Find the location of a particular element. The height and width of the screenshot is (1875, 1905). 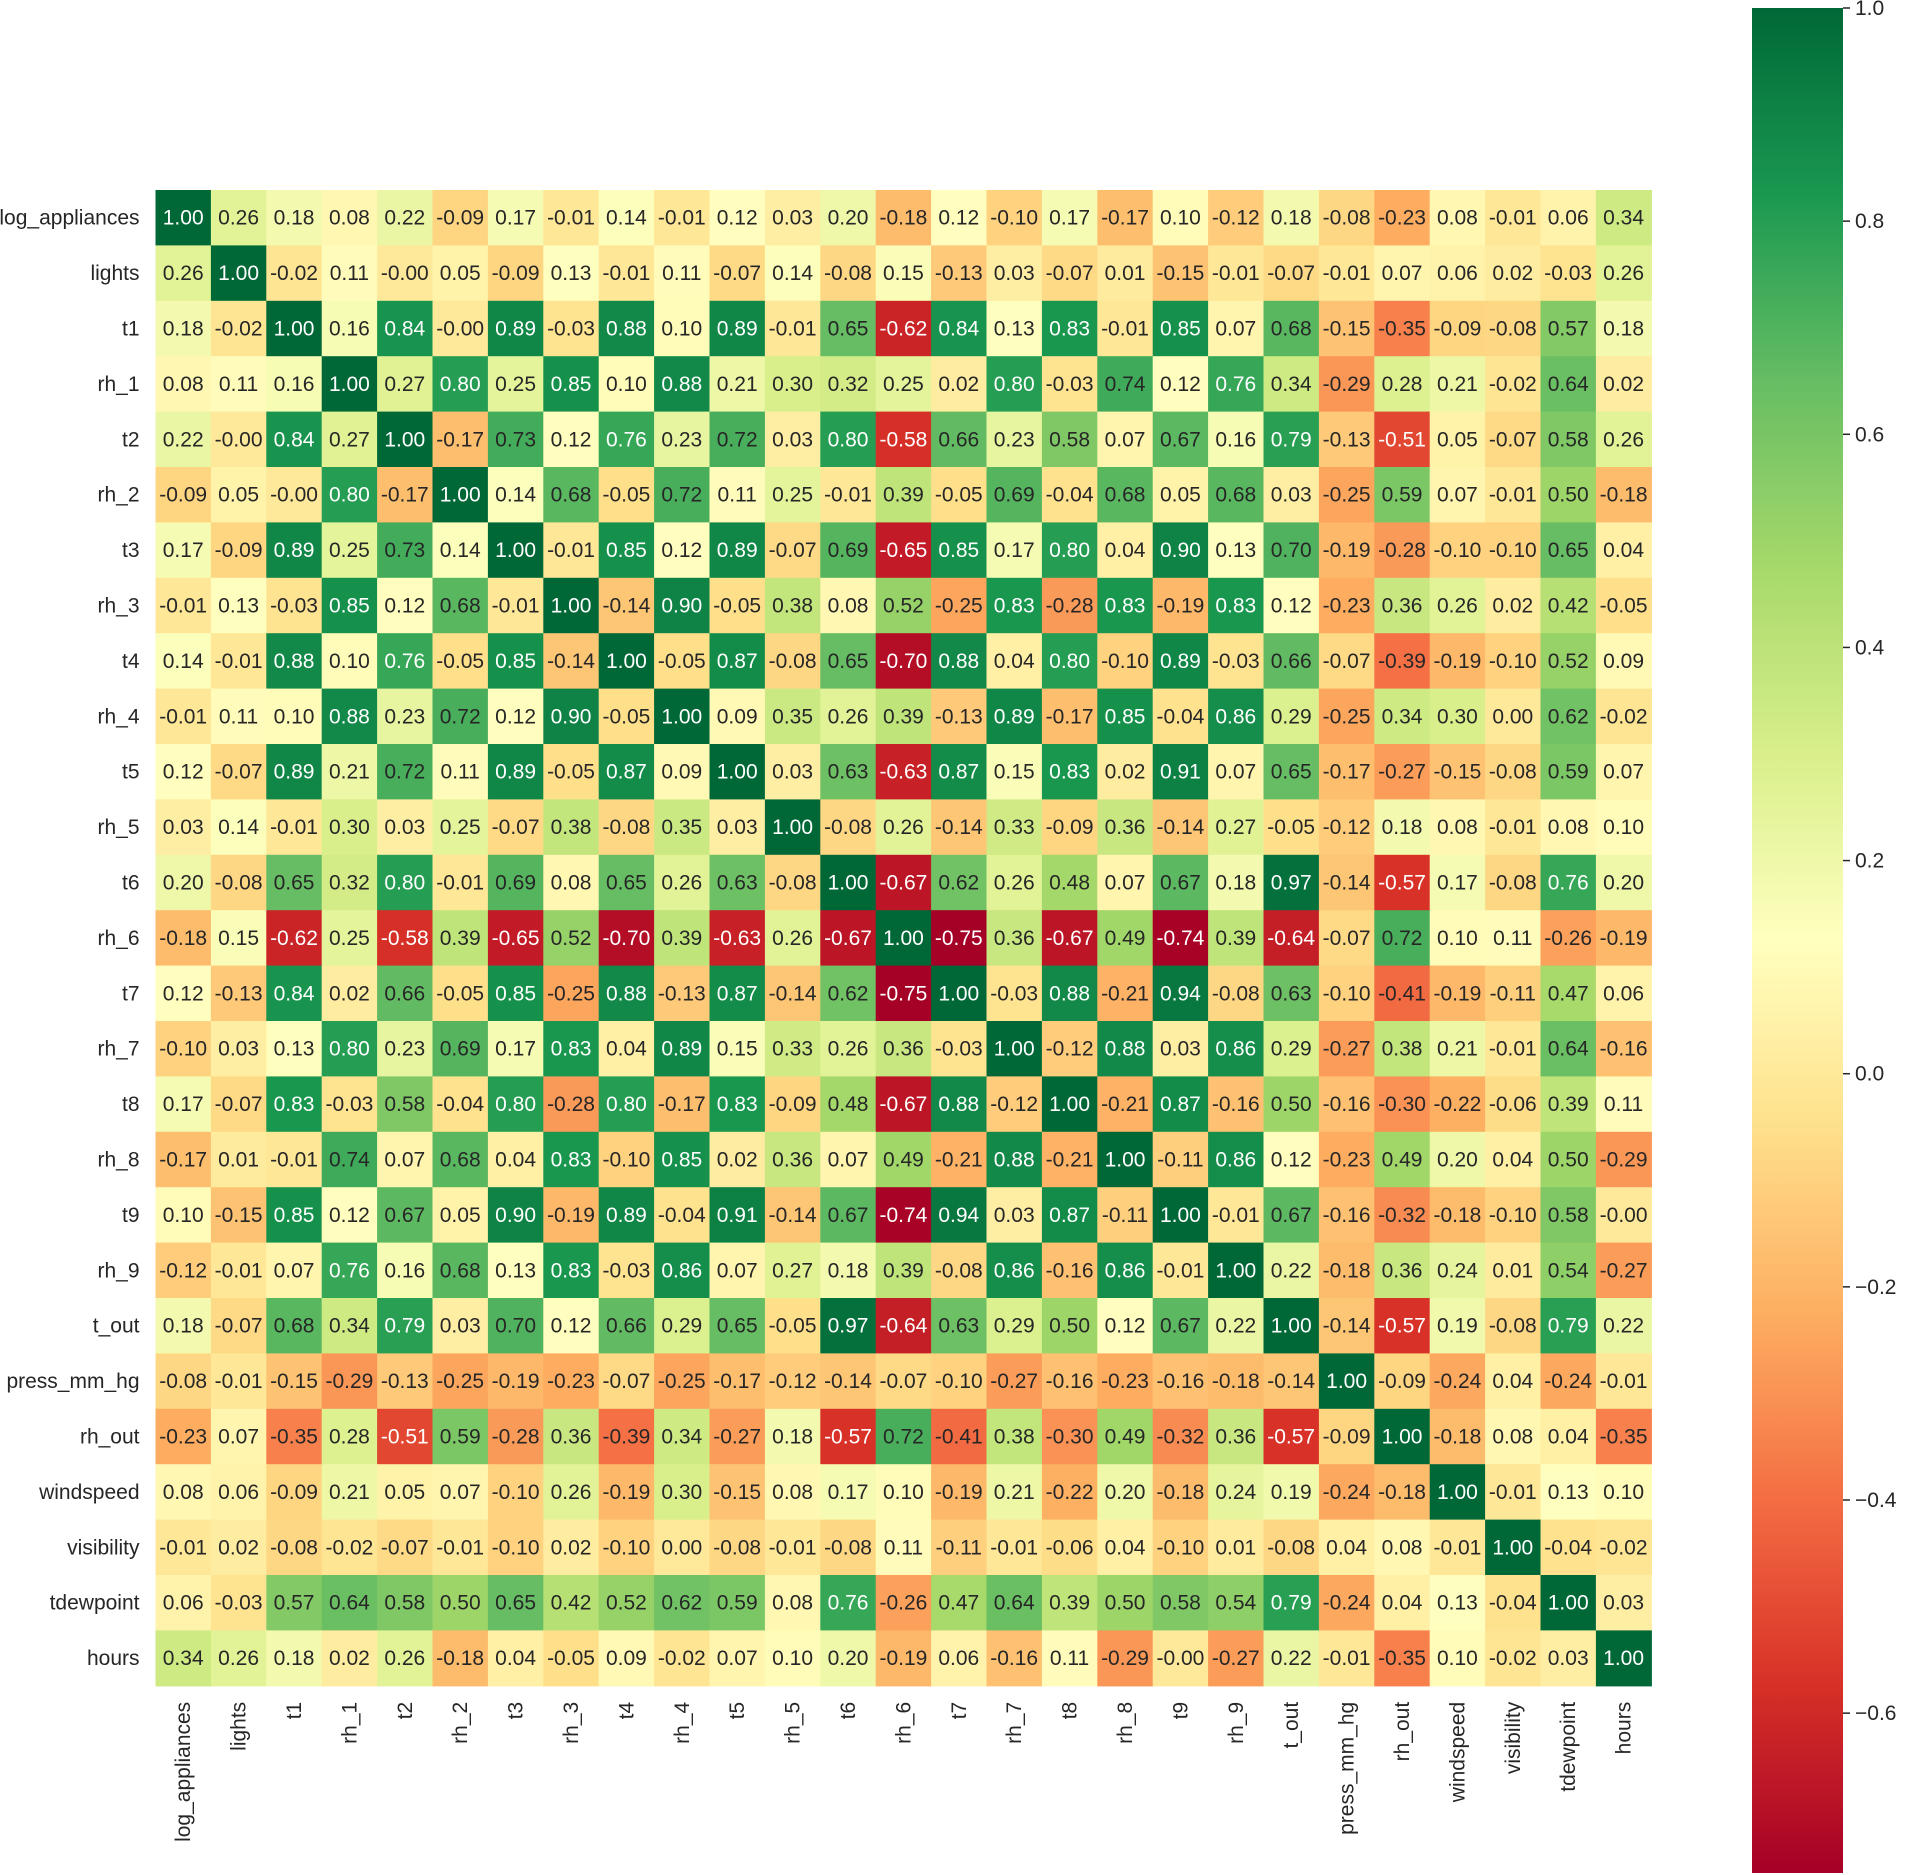

heatmap-cell-rh_2-rh_out is located at coordinates (1402, 495).